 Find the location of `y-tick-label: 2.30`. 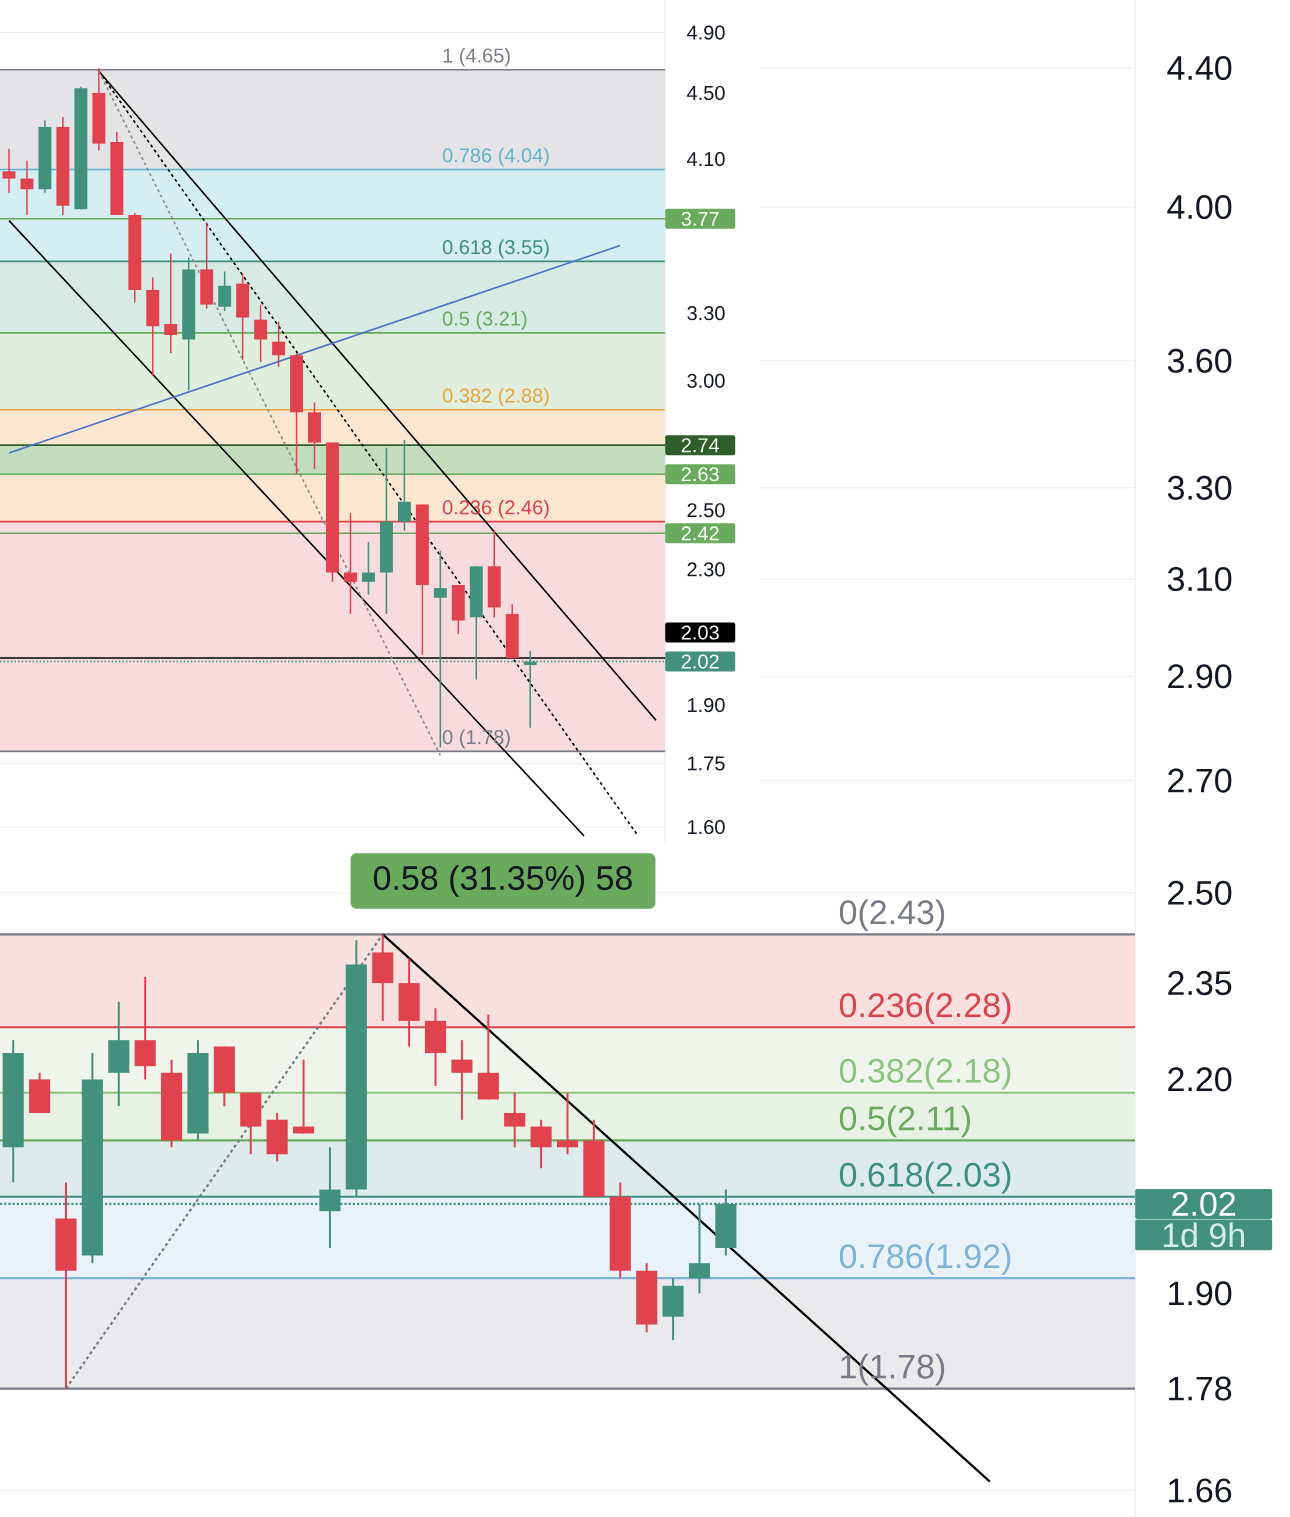

y-tick-label: 2.30 is located at coordinates (706, 569).